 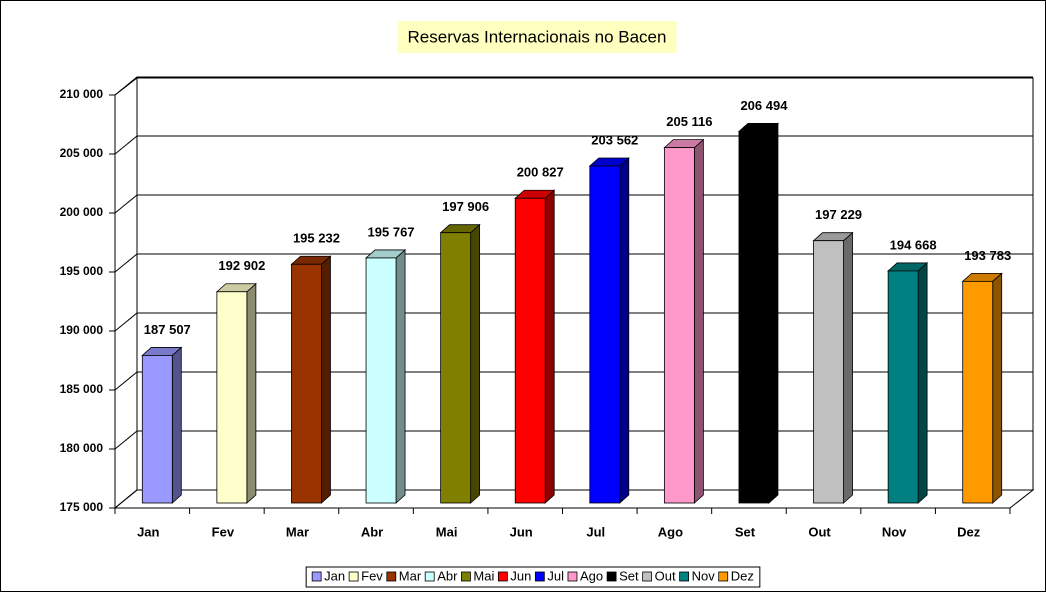 I want to click on x-tick-label: Fev, so click(x=223, y=531).